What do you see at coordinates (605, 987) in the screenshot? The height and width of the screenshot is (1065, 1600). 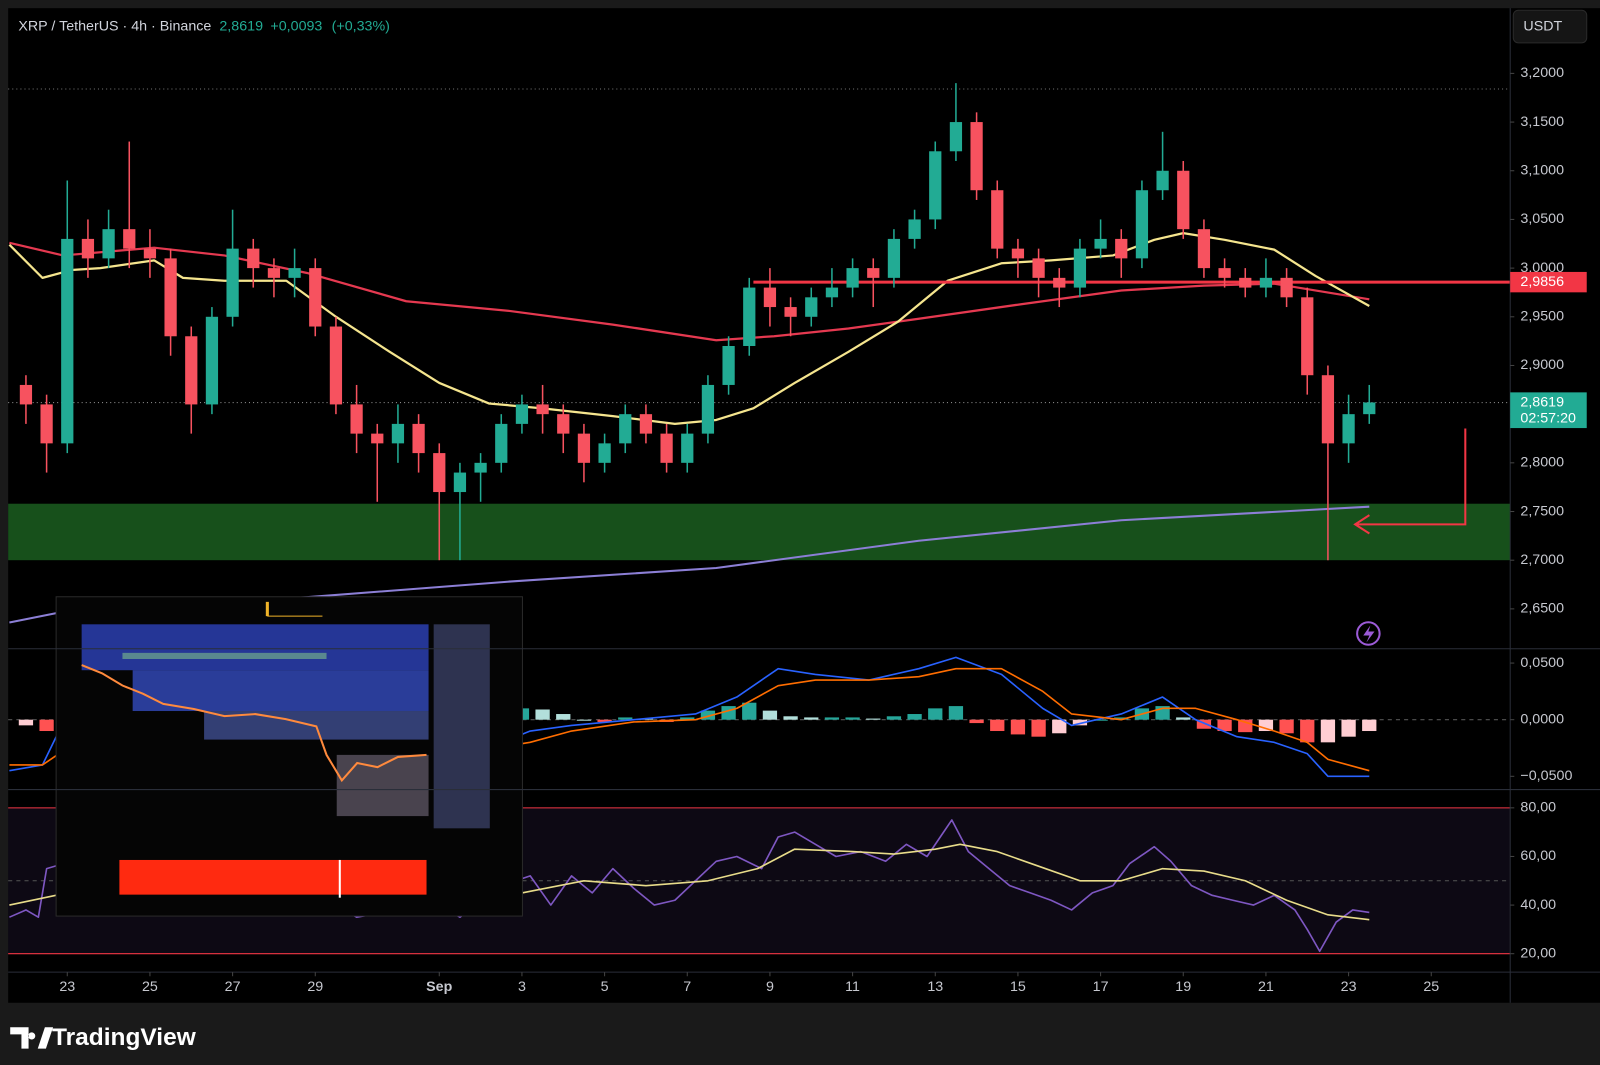 I see `x-tick-label: 5` at bounding box center [605, 987].